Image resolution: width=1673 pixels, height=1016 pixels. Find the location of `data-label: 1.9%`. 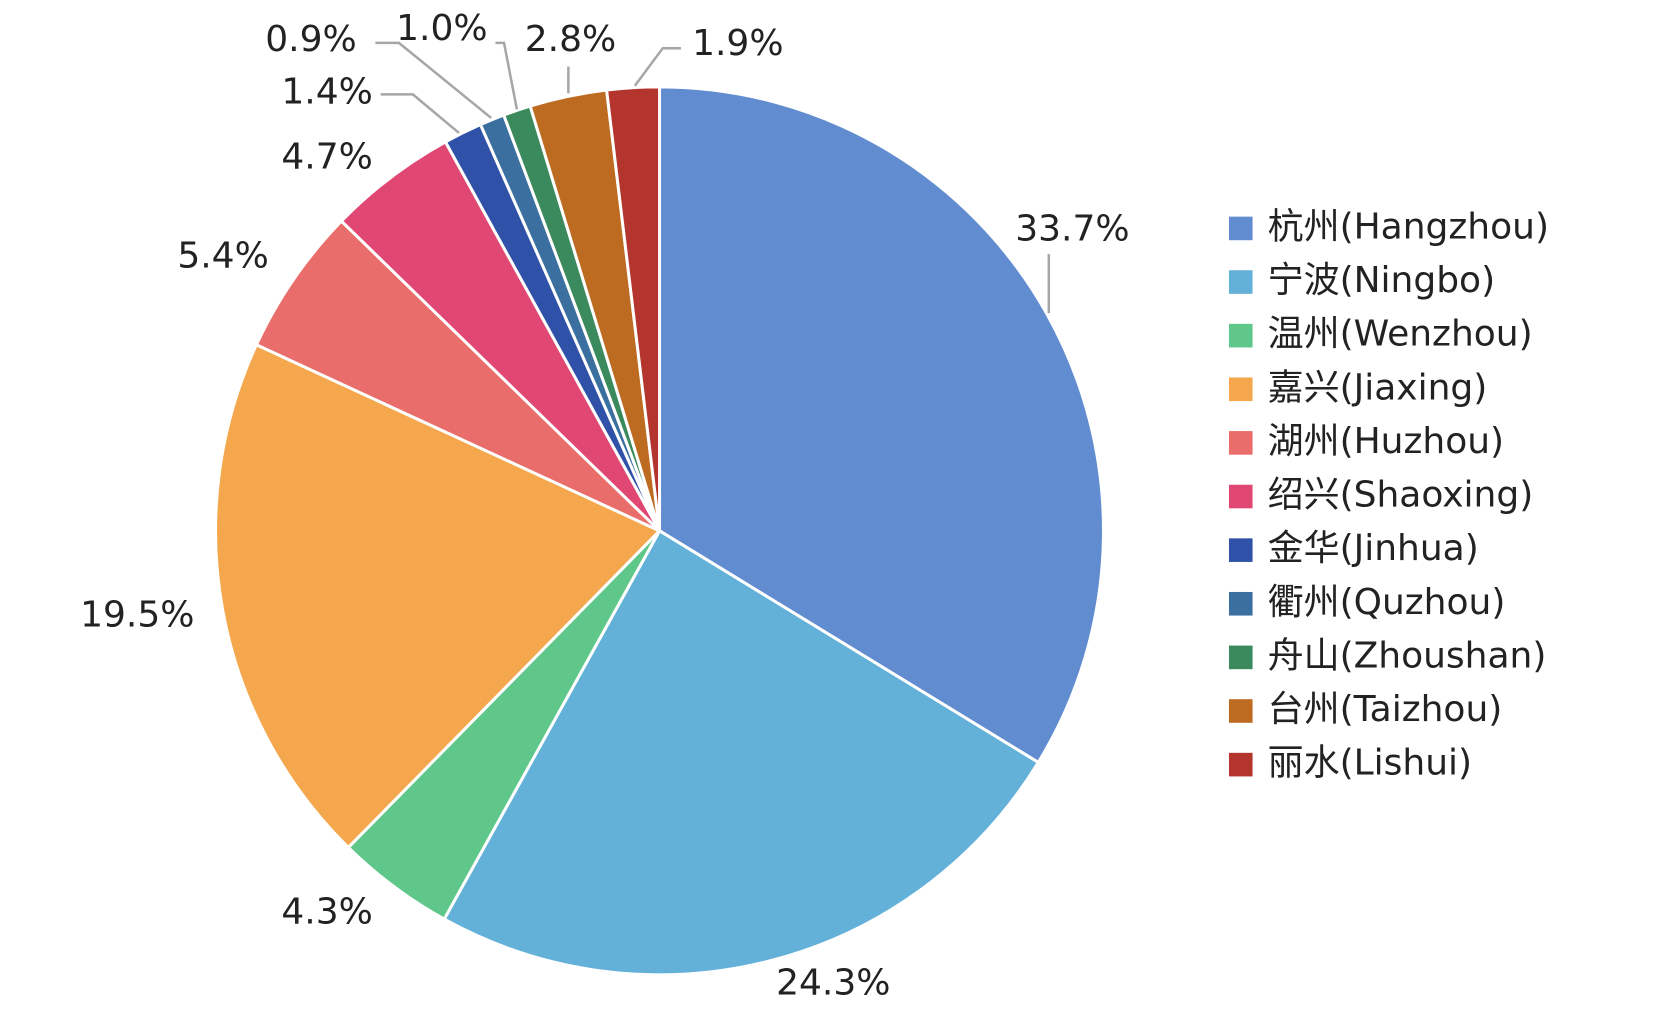

data-label: 1.9% is located at coordinates (737, 43).